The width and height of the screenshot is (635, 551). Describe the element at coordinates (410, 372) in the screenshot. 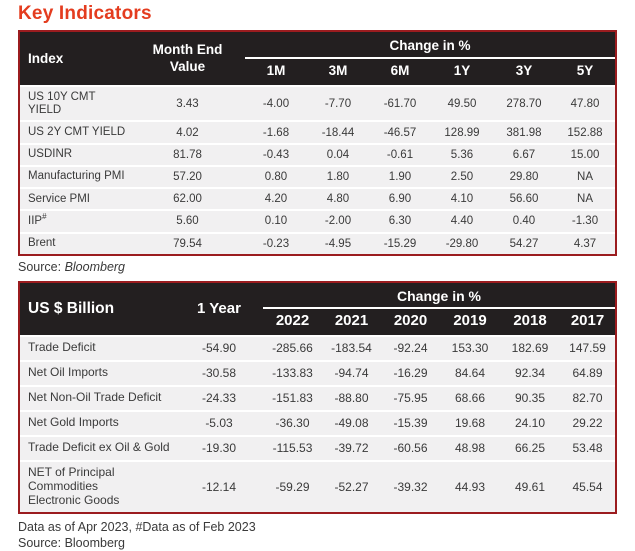

I see `cell-value: -16.29` at that location.